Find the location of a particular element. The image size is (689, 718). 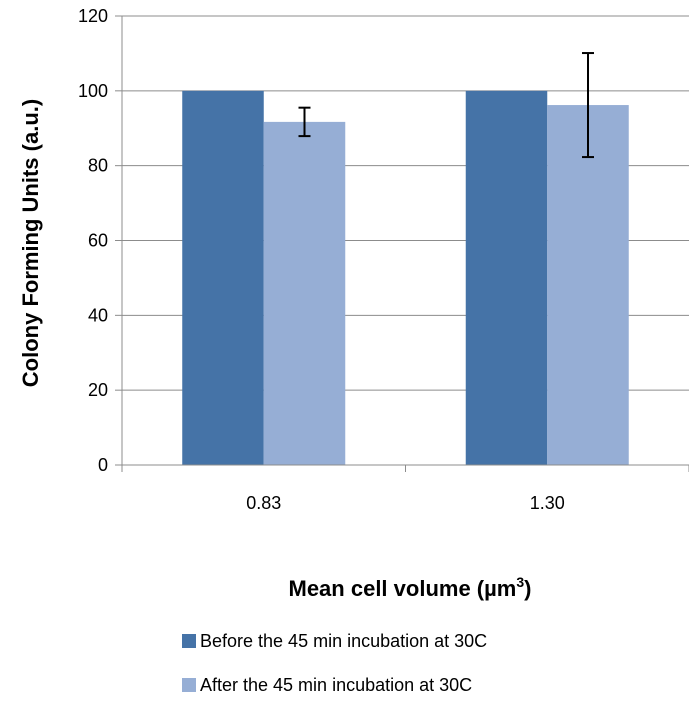

y-axis-title: Colony Forming Units (a.u.) is located at coordinates (30, 243).